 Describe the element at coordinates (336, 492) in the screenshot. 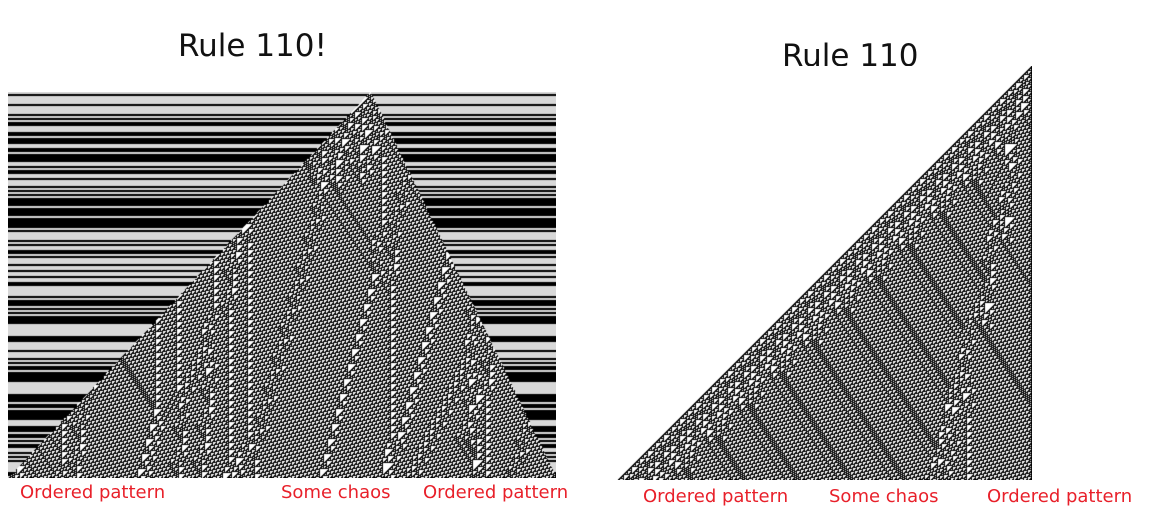

I see `left-caption-some-chaos: Some chaos` at that location.